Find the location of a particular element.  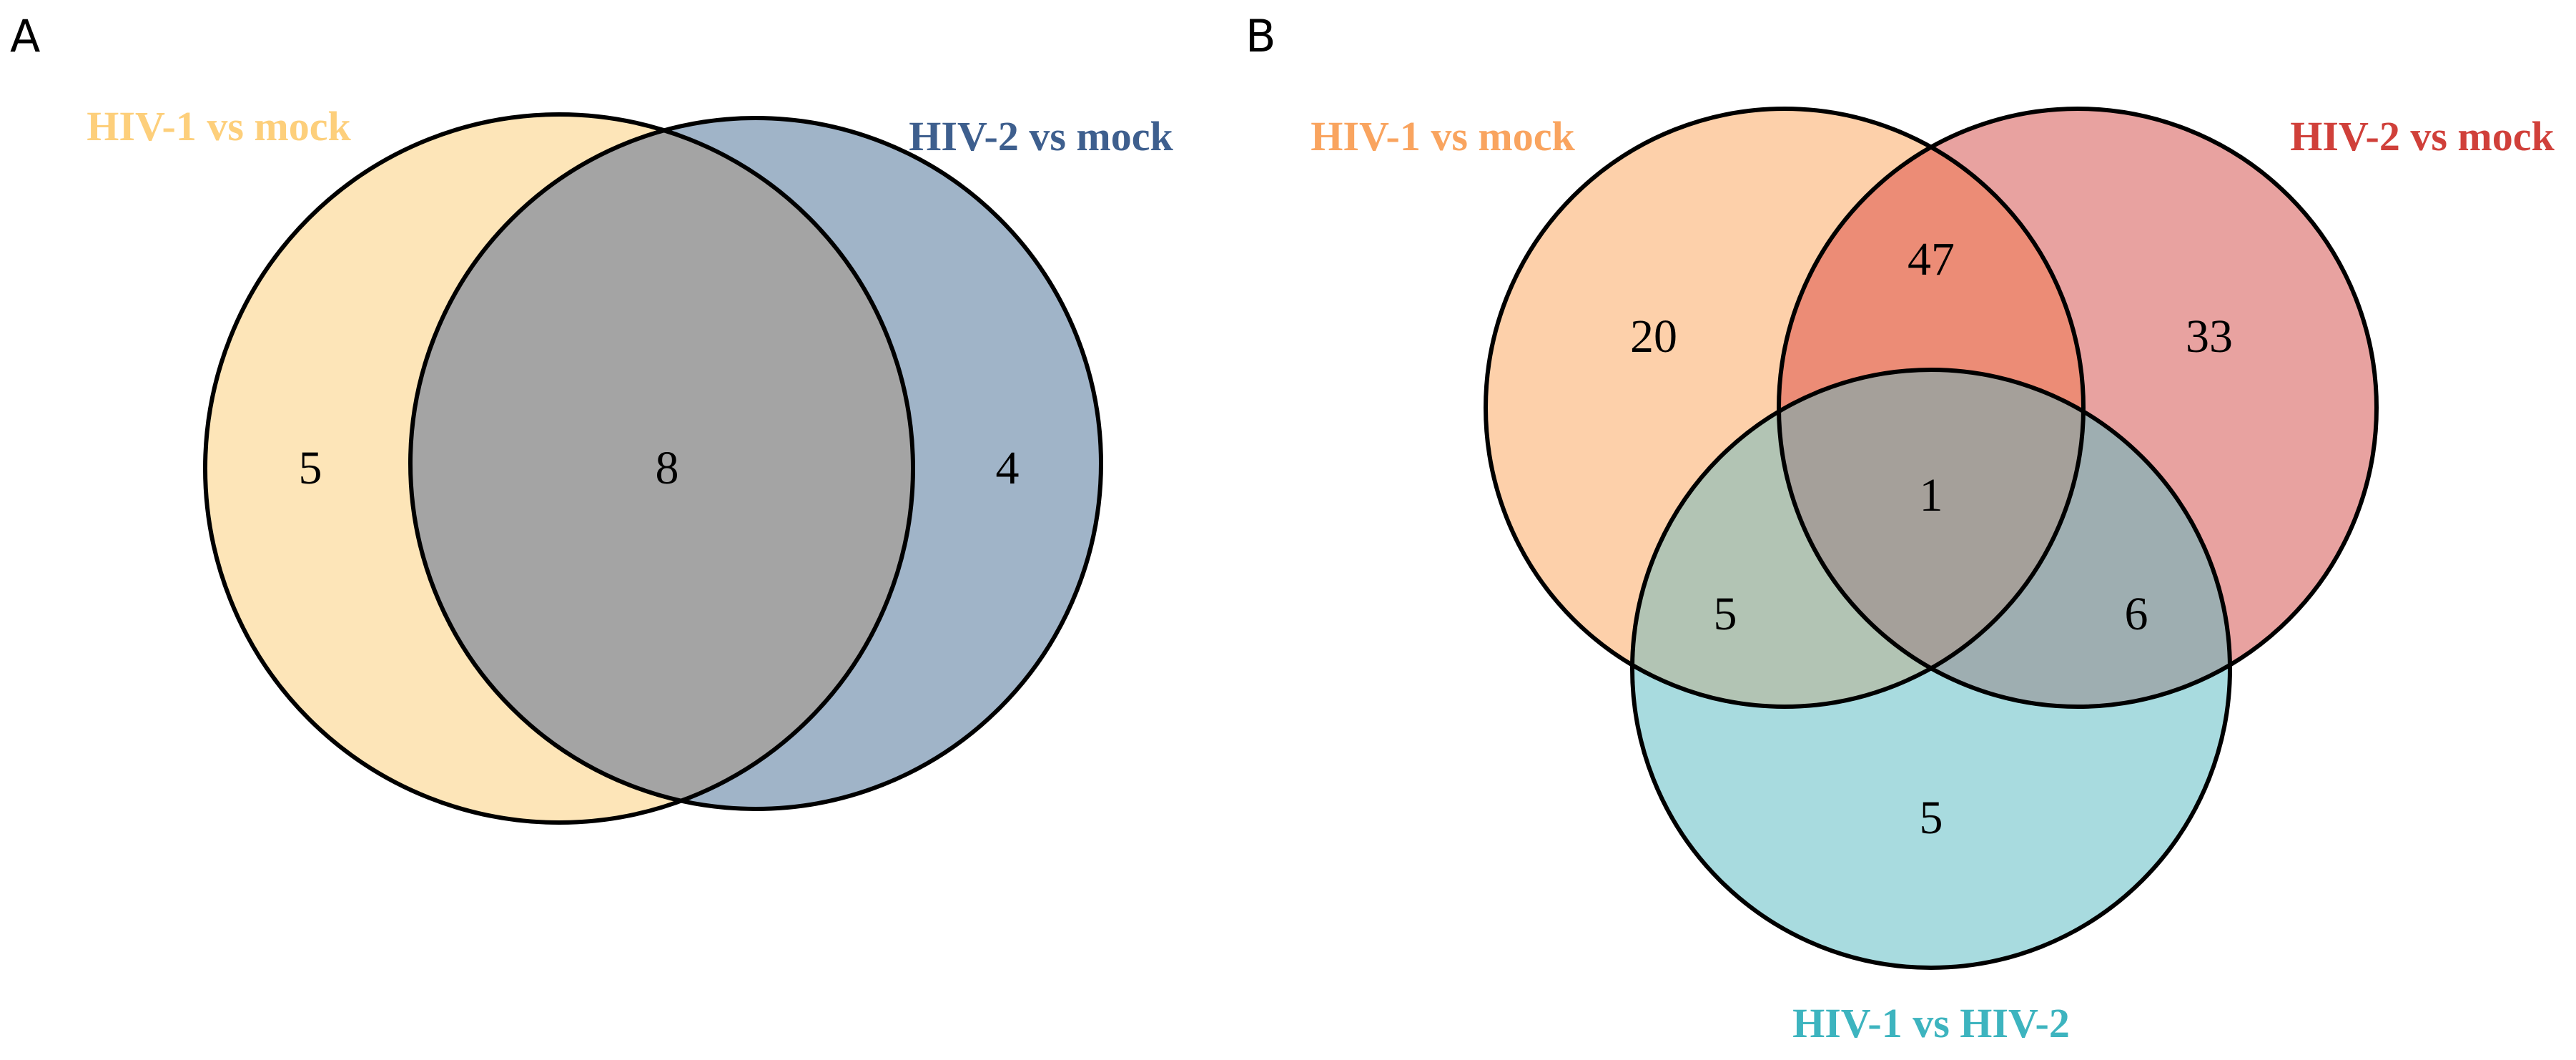

panel-a-letter: A is located at coordinates (25, 36).